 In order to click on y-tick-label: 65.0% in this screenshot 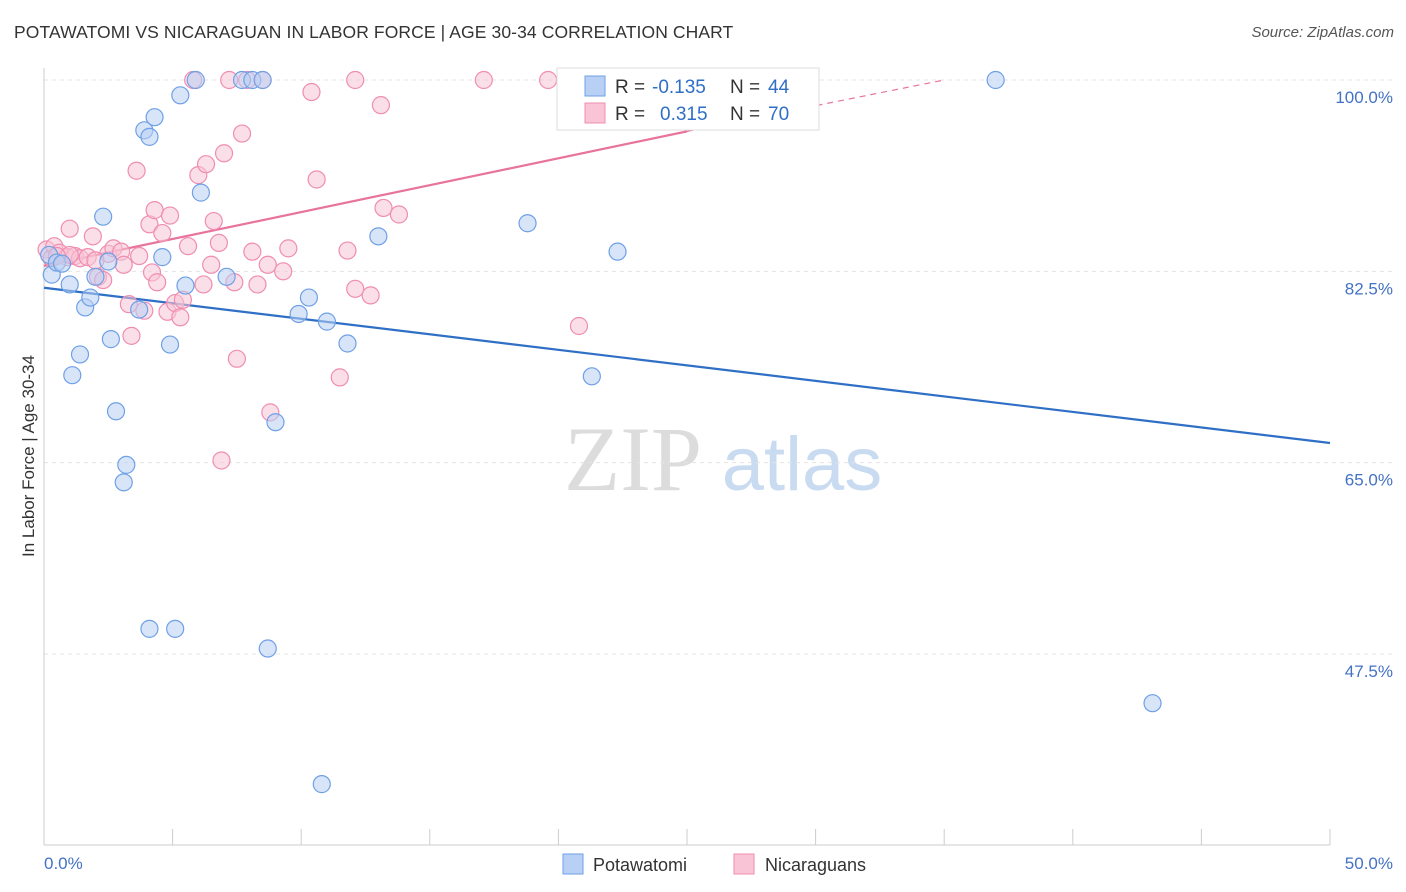, I will do `click(1369, 480)`.